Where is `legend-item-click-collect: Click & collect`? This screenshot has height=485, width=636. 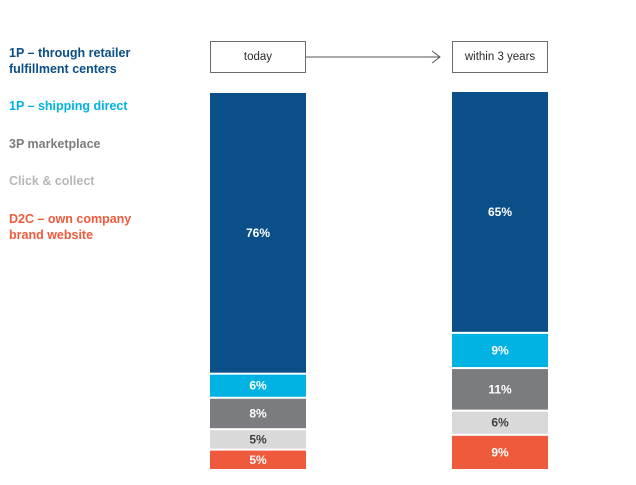
legend-item-click-collect: Click & collect is located at coordinates (52, 181).